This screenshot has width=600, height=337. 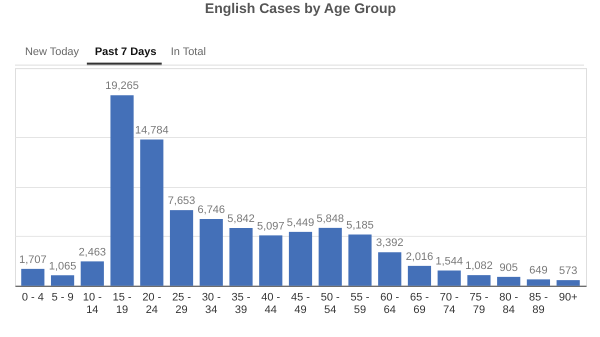 I want to click on data-label: 6,746, so click(x=211, y=210).